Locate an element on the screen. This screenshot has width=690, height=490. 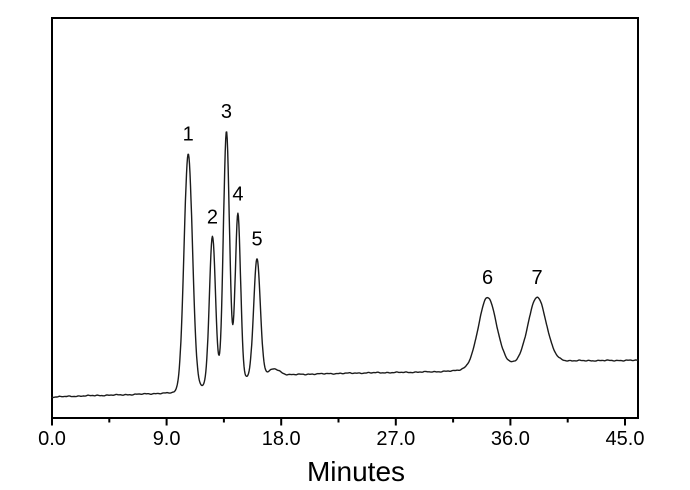
x-tick-label-9.0: 9.0 is located at coordinates (167, 439).